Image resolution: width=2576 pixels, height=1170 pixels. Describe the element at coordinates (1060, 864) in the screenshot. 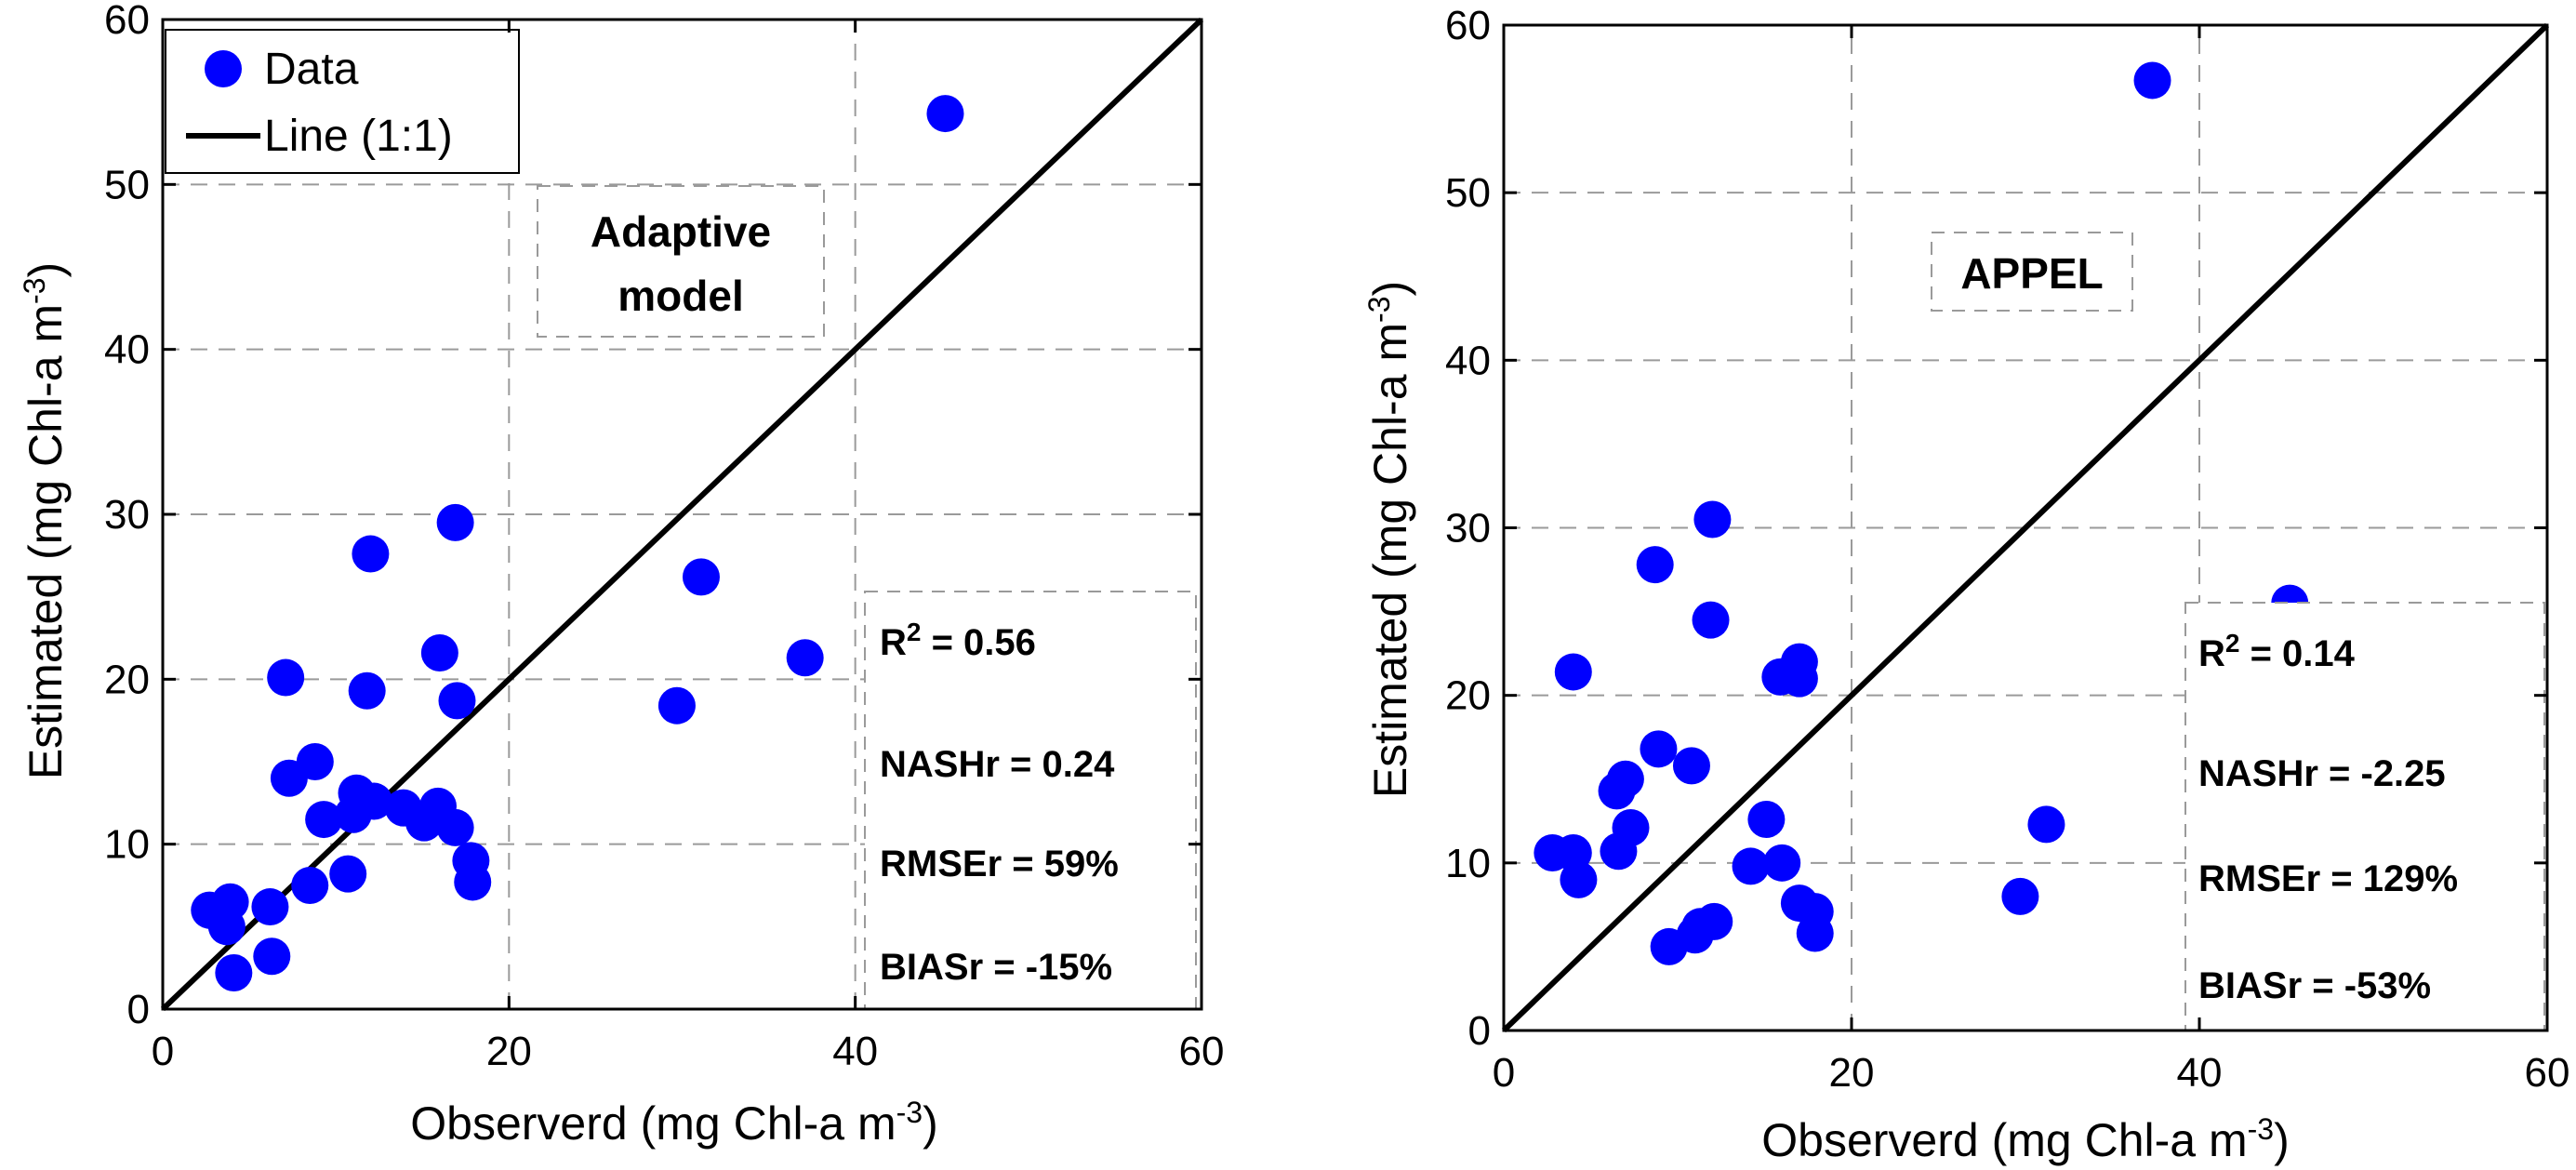

I see `stat-rmser-value: = 59%` at that location.